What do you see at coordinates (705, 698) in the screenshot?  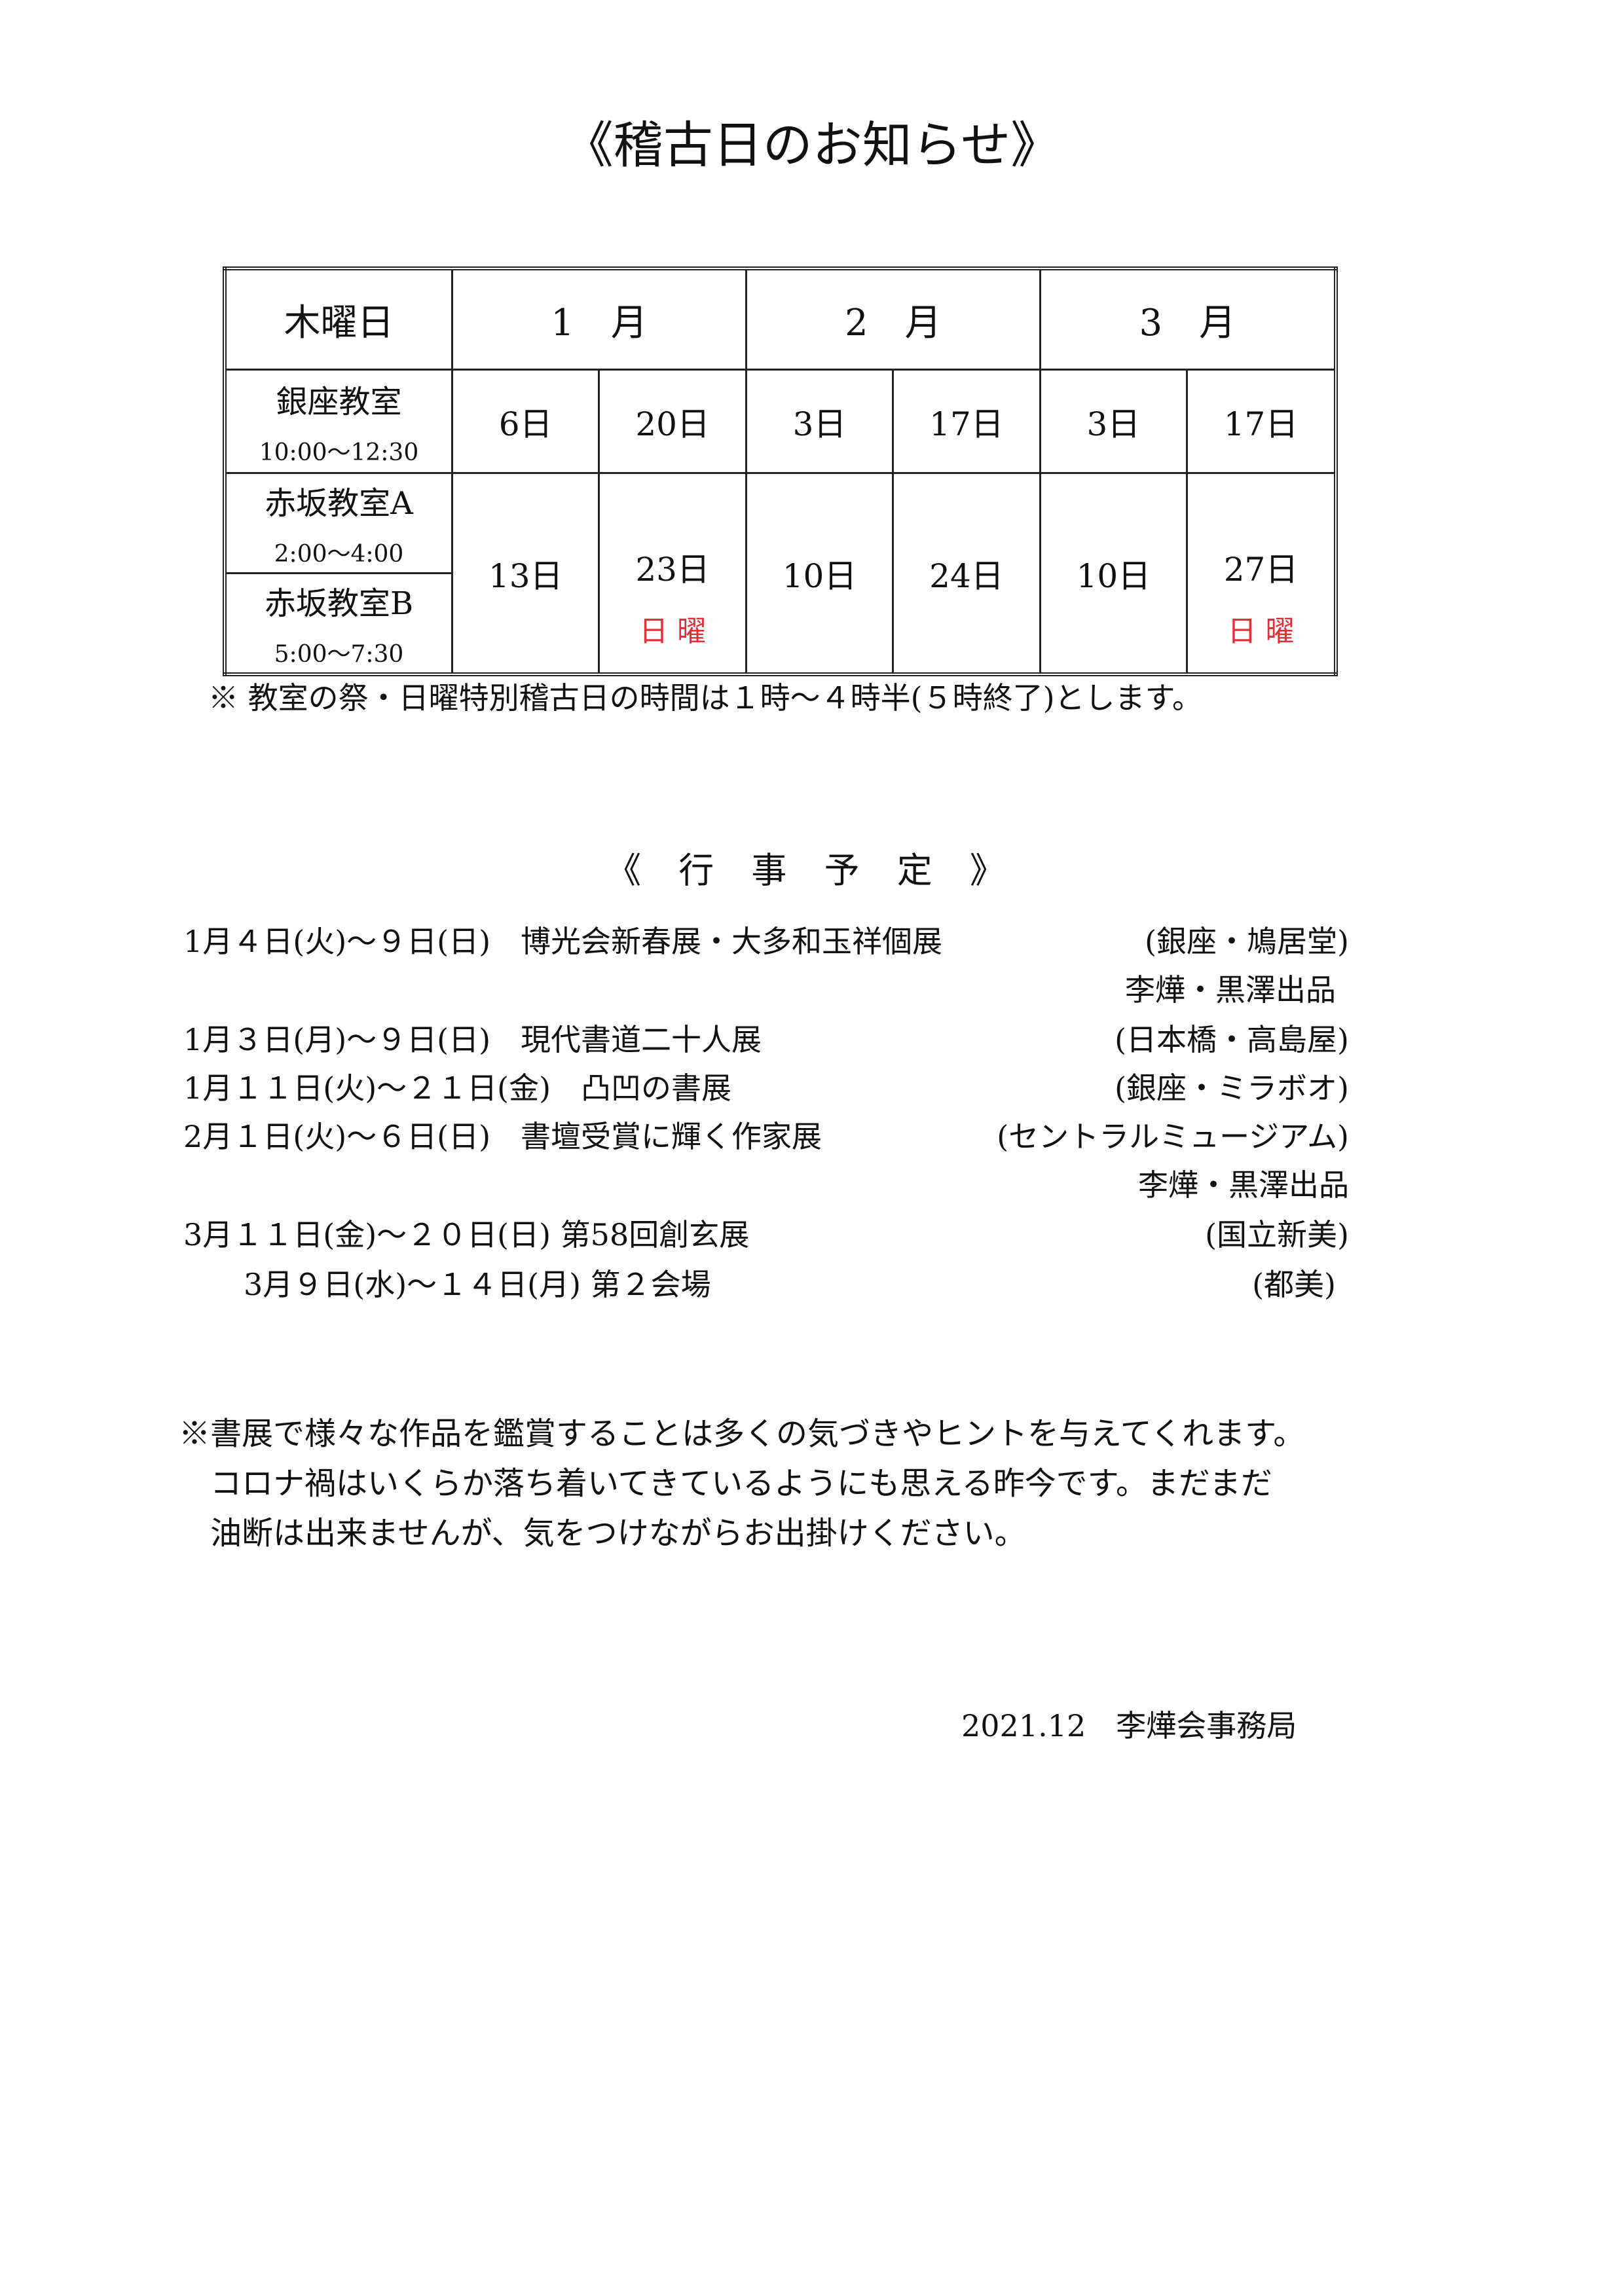 I see `schedule-note: ※ 教室の祭・日曜特別稽古日の時間は１時〜４時半(５時終了)とします。` at bounding box center [705, 698].